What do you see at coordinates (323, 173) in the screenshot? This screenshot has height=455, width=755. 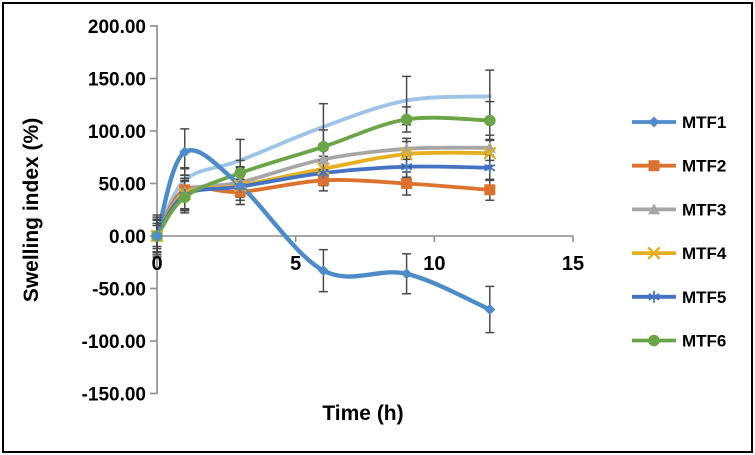 I see `marker-MTF5-6h` at bounding box center [323, 173].